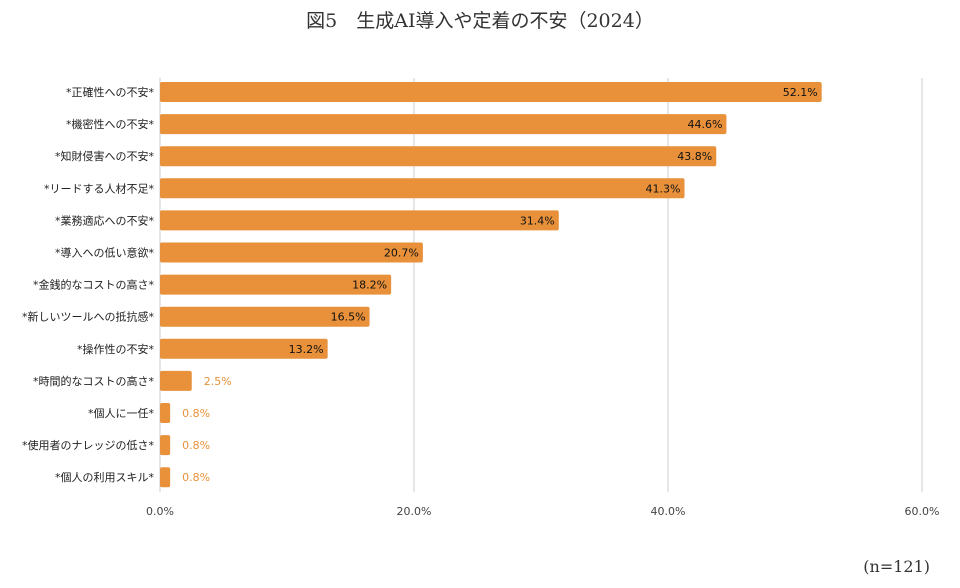  What do you see at coordinates (704, 124) in the screenshot?
I see `value-label: 44.6%` at bounding box center [704, 124].